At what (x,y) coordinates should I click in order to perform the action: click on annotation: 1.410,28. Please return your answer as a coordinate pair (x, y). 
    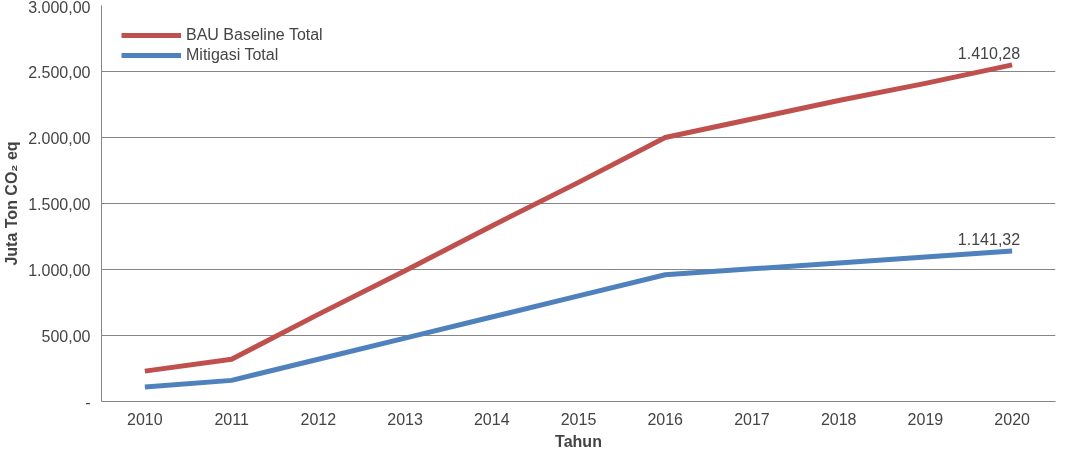
    Looking at the image, I should click on (989, 53).